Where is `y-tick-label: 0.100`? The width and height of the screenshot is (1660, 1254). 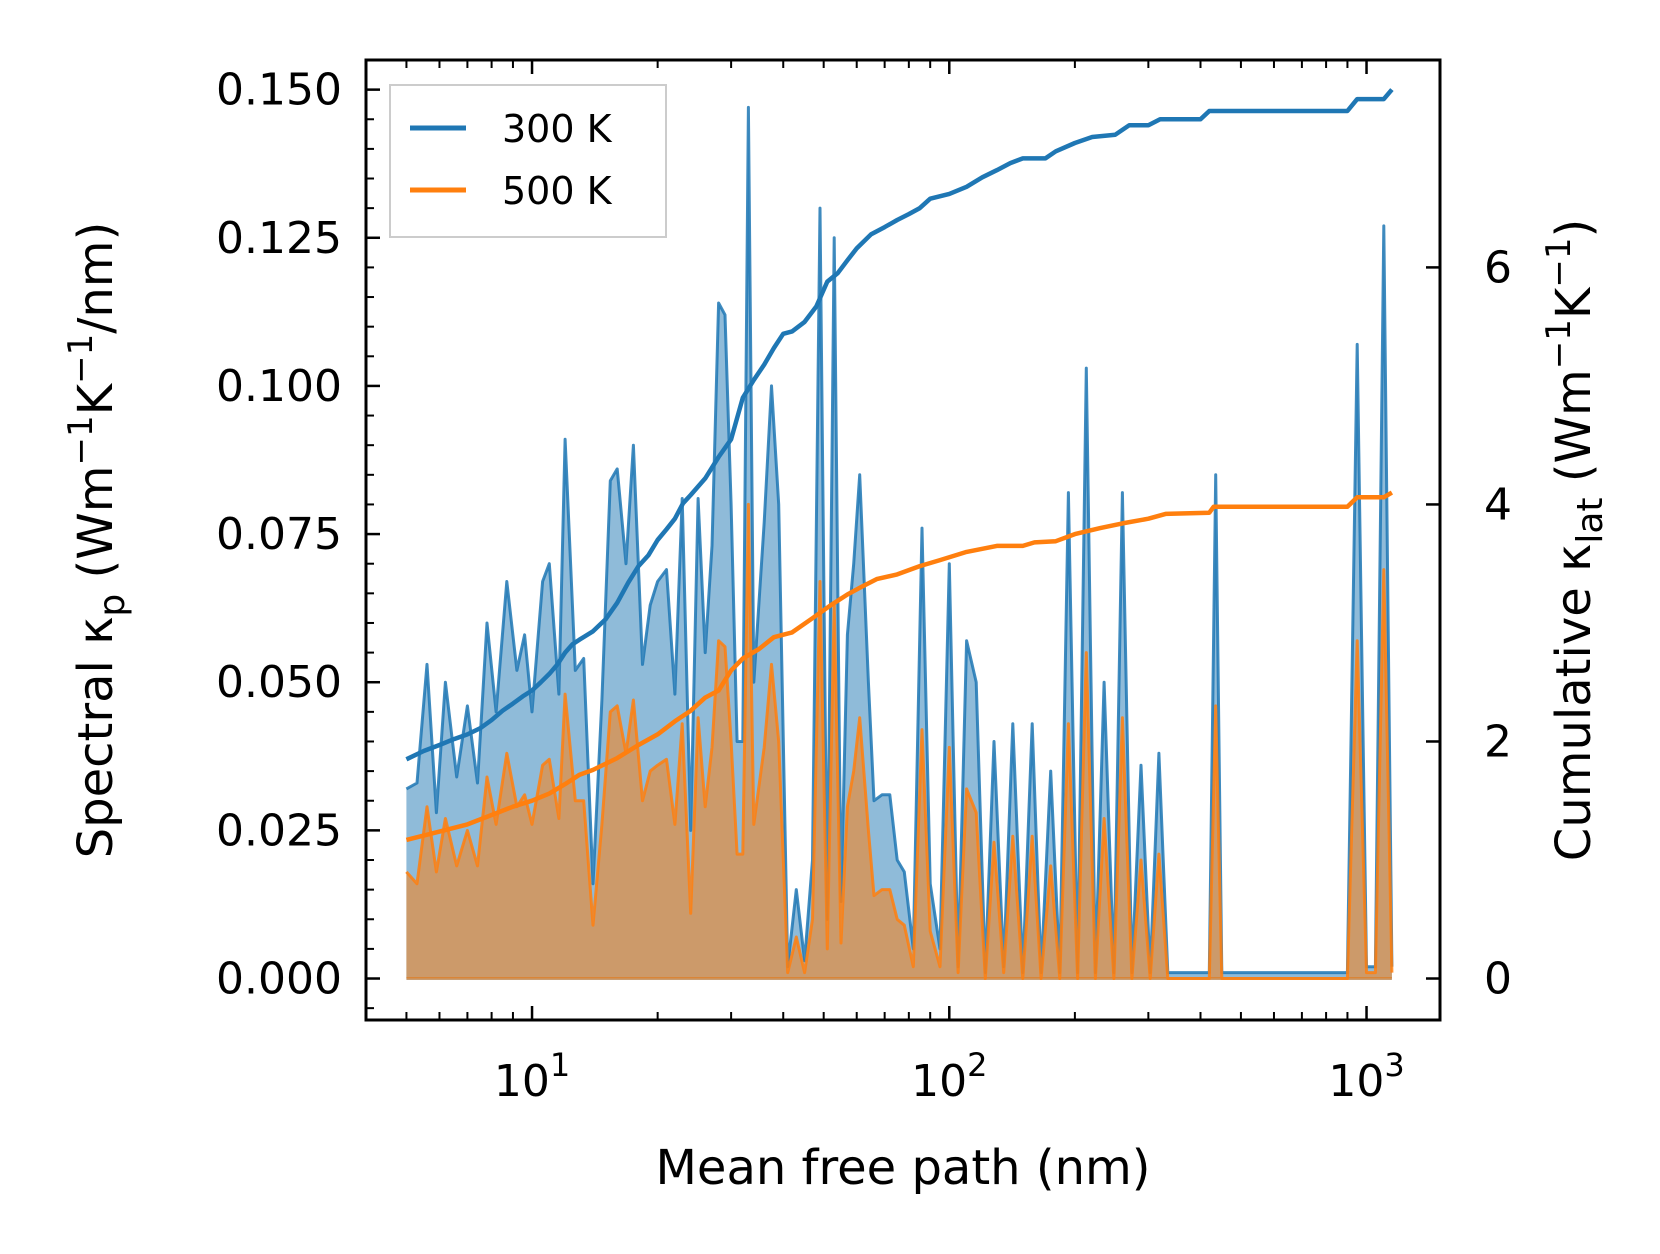 y-tick-label: 0.100 is located at coordinates (279, 386).